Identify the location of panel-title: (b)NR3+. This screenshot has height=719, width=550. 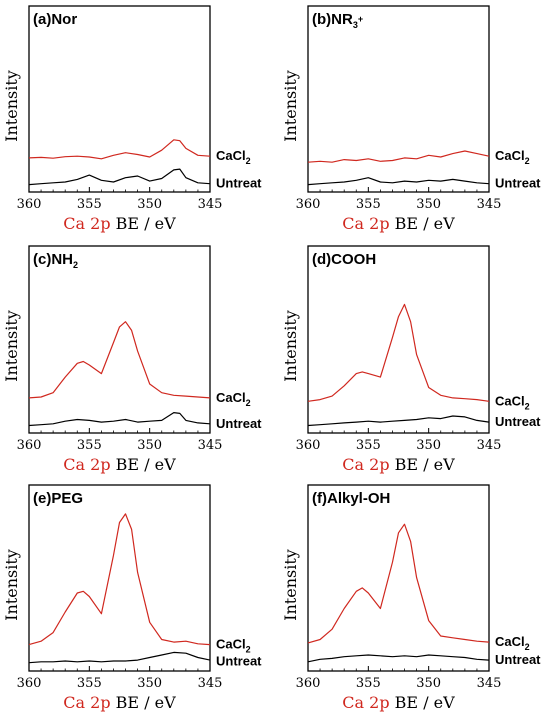
(337, 20).